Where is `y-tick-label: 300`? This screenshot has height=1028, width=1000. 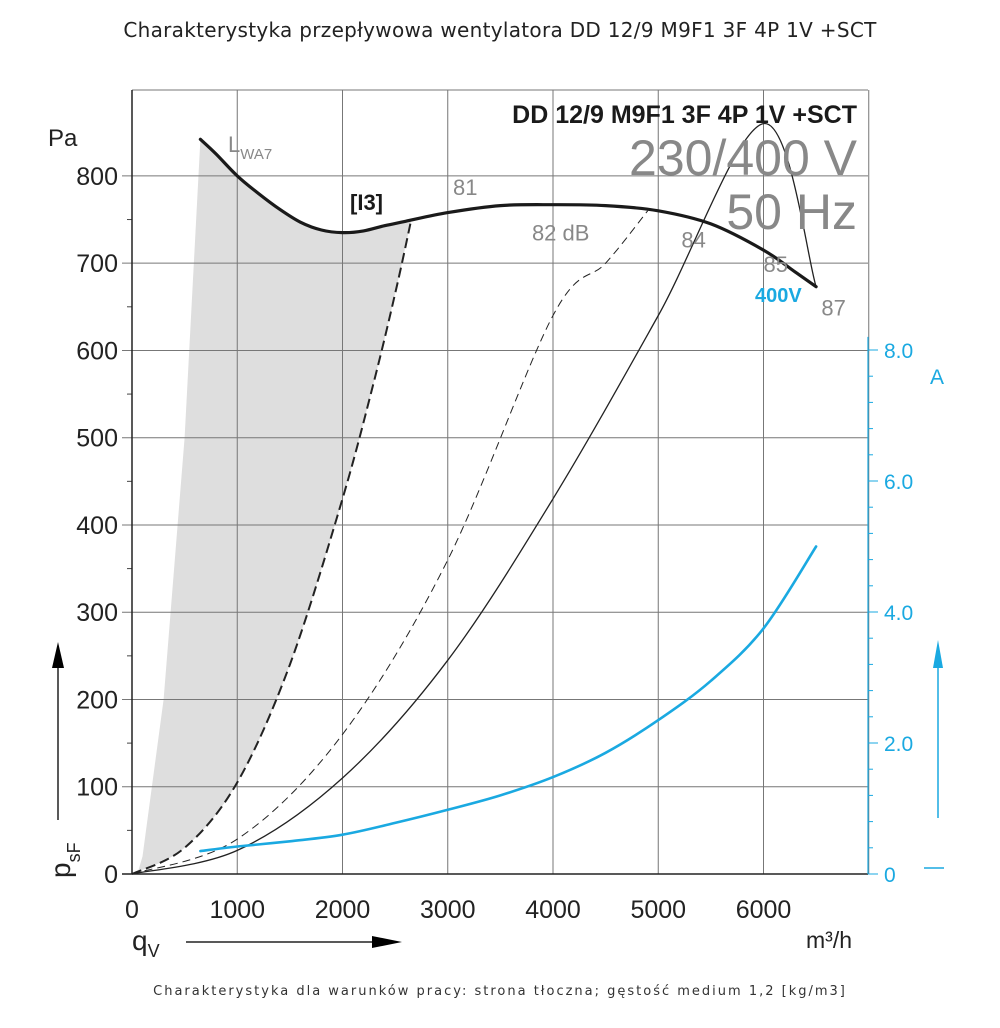 y-tick-label: 300 is located at coordinates (97, 613).